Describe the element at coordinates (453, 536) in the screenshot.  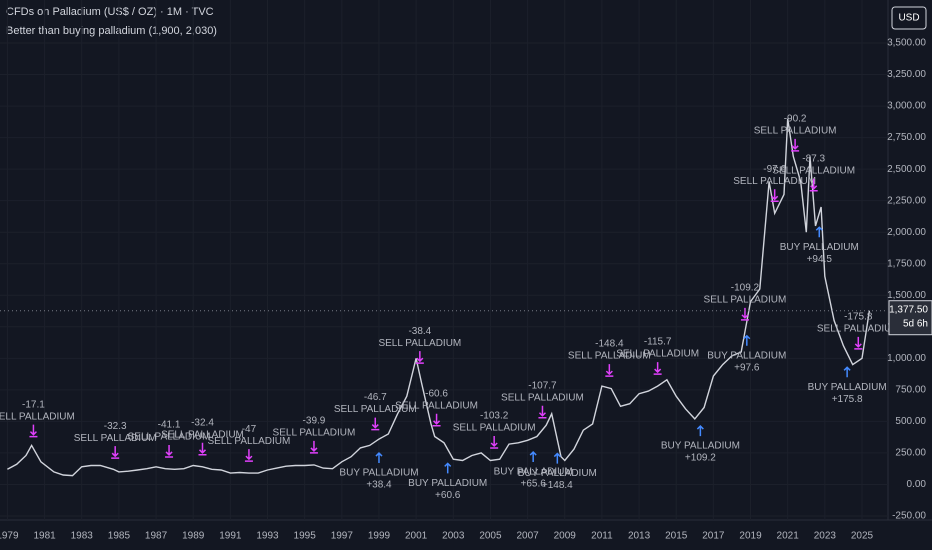
I see `x-tick-label: 2003` at that location.